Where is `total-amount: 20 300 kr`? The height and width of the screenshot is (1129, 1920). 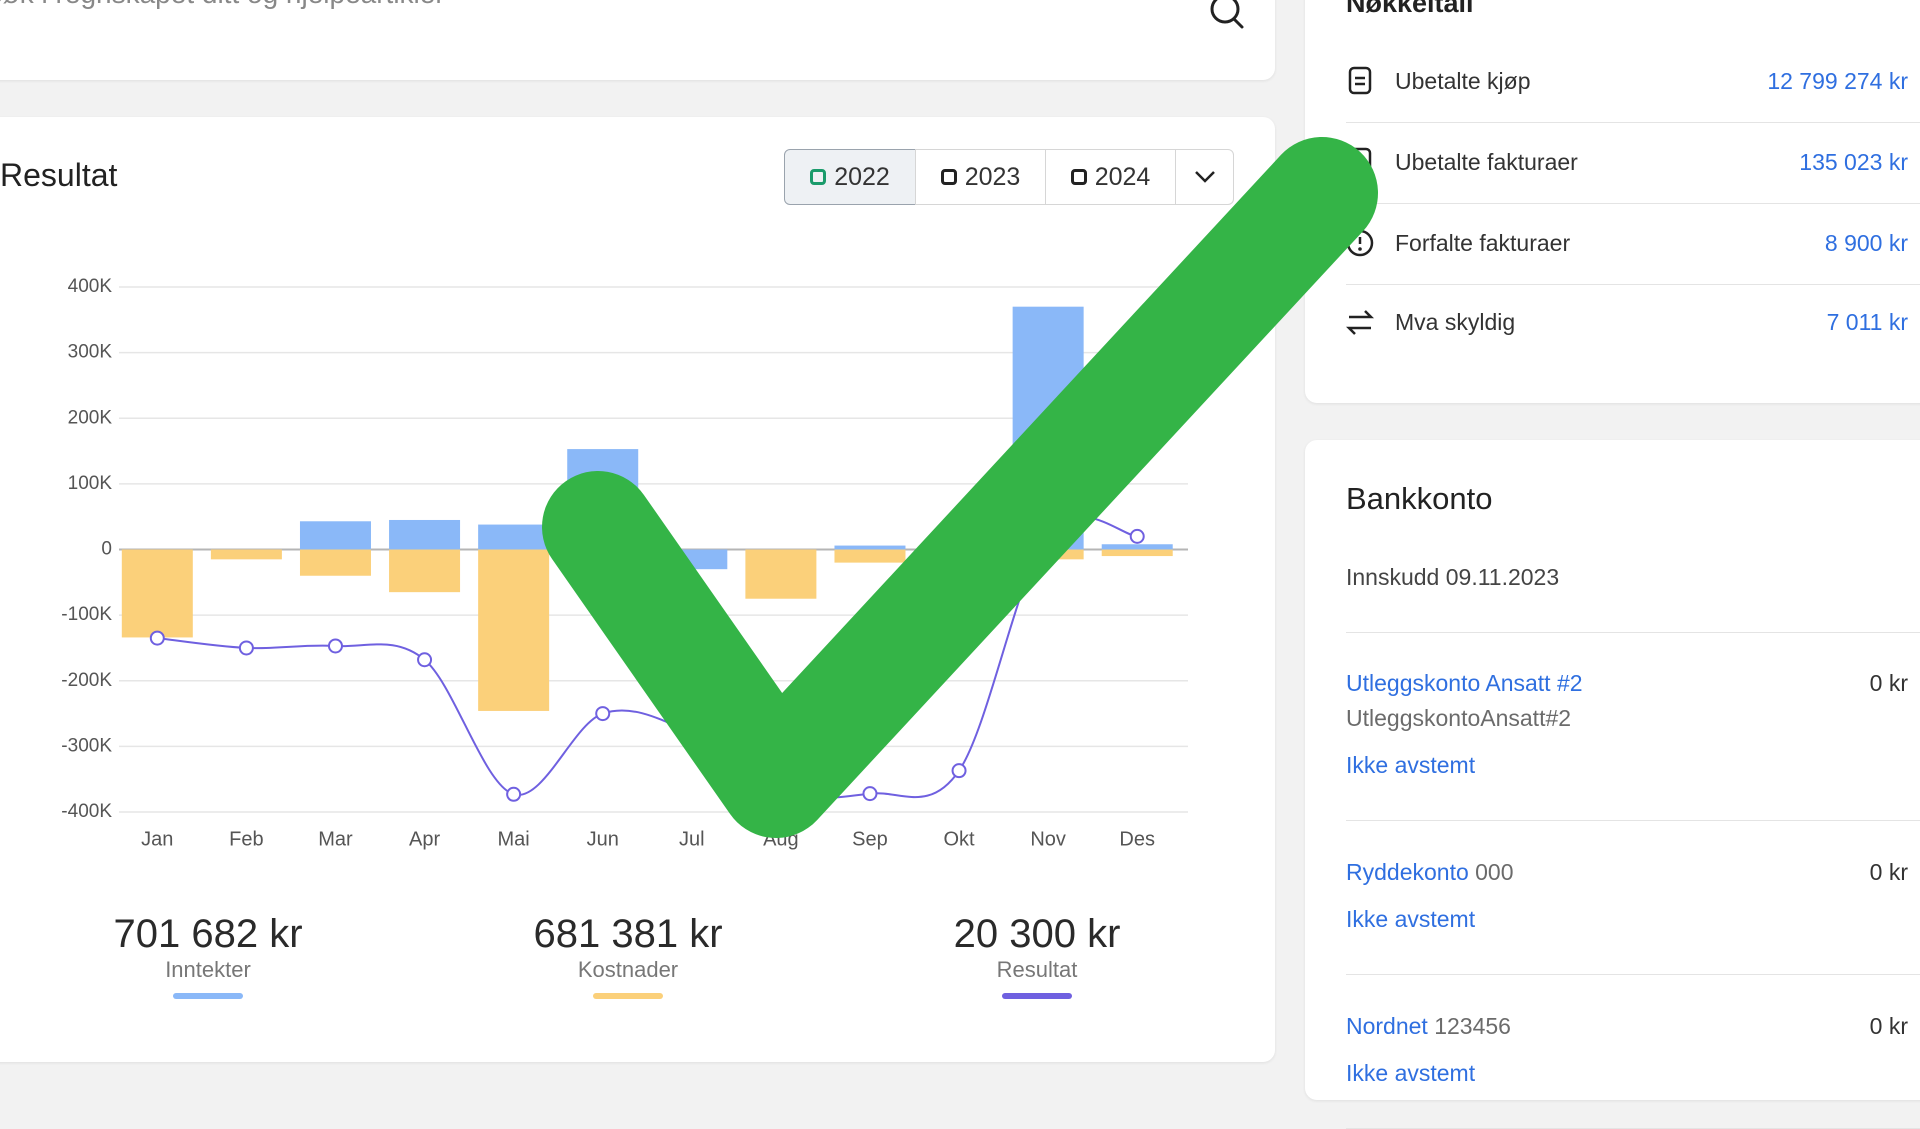 total-amount: 20 300 kr is located at coordinates (1037, 934).